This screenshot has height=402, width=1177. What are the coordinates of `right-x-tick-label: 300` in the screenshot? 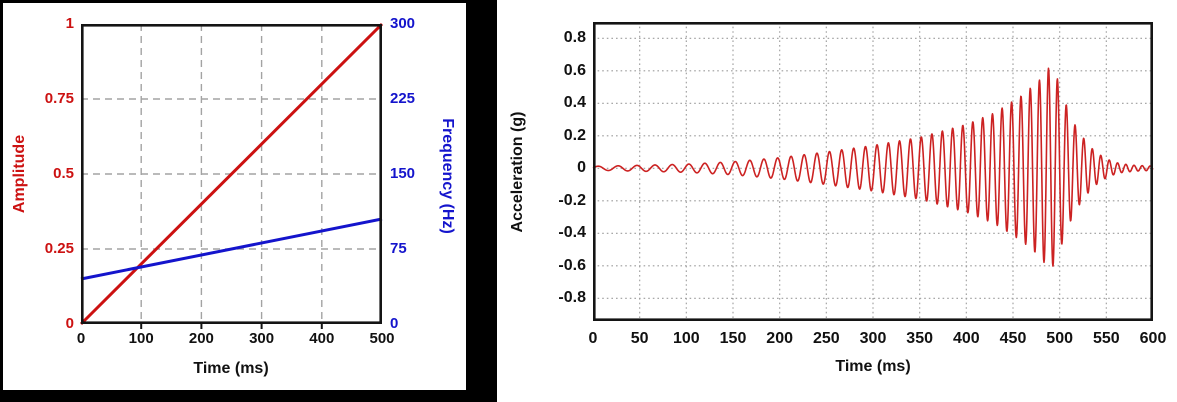 It's located at (873, 338).